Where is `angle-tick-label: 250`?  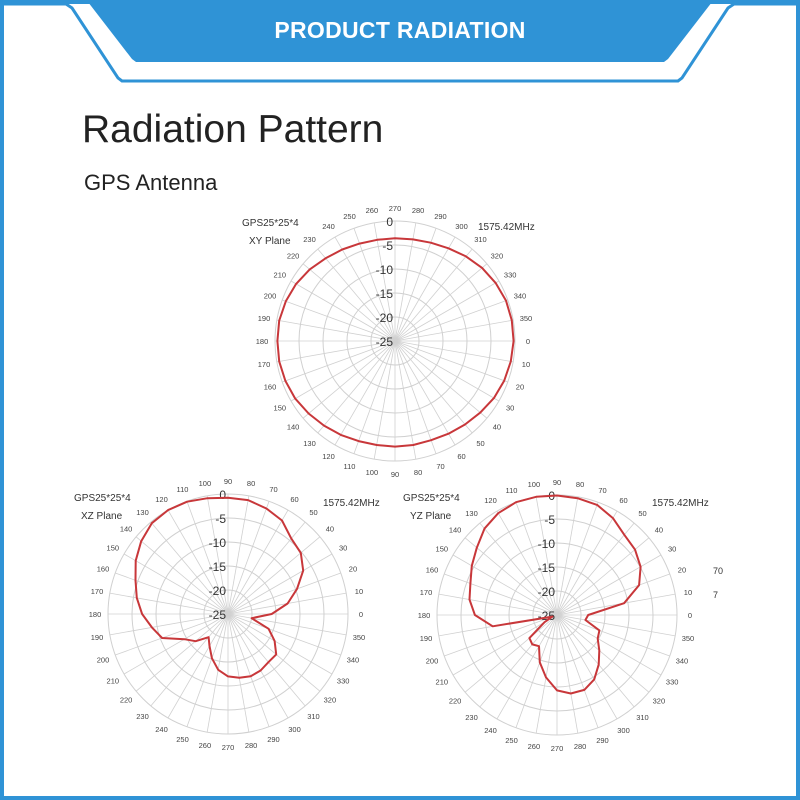 angle-tick-label: 250 is located at coordinates (182, 739).